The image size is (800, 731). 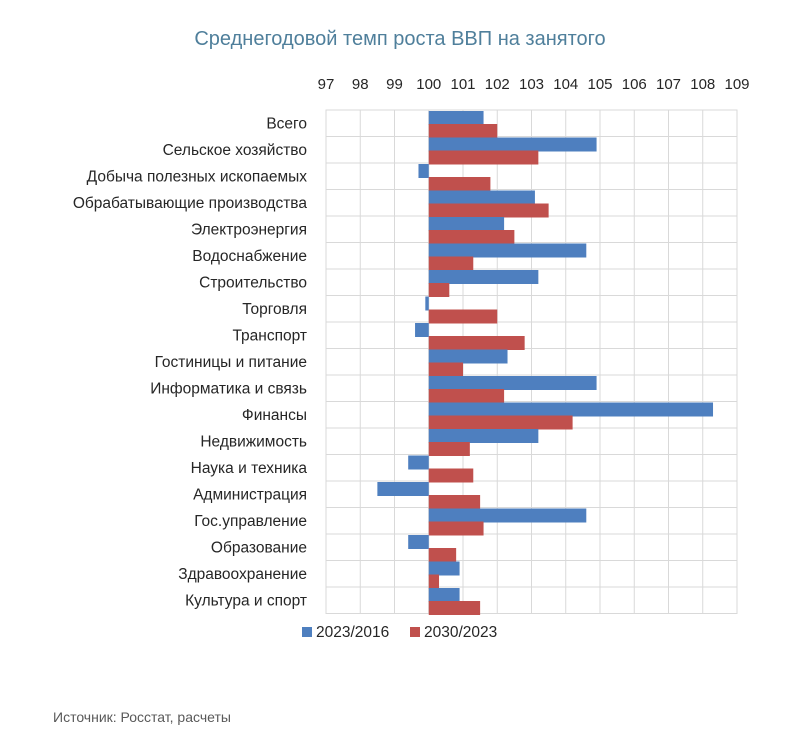 What do you see at coordinates (250, 494) in the screenshot?
I see `category-label: Администрация` at bounding box center [250, 494].